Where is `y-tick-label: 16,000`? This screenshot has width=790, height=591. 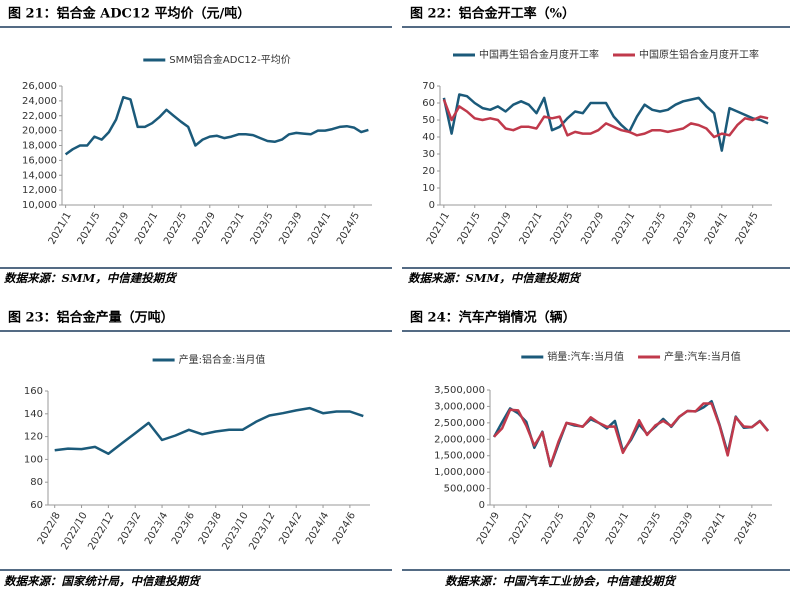
y-tick-label: 16,000 is located at coordinates (39, 160).